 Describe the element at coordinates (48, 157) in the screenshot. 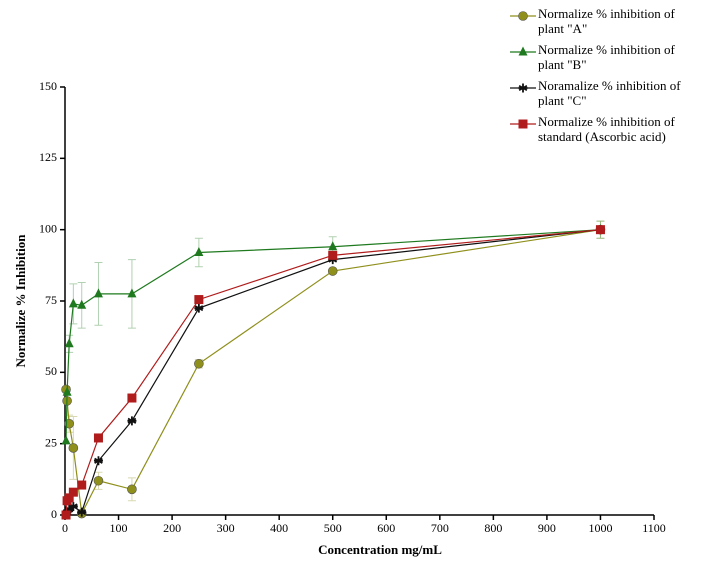

I see `y-tick-label: 125` at that location.